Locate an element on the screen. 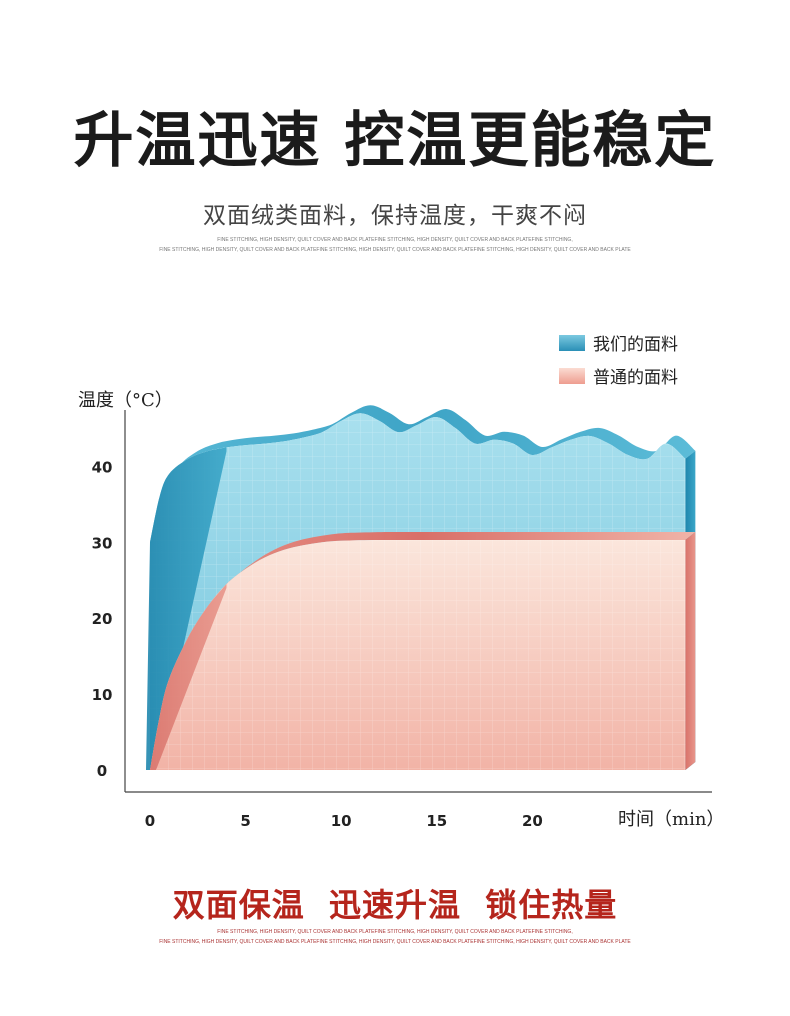 This screenshot has width=790, height=1016. y-tick-label-0: 0 is located at coordinates (102, 771).